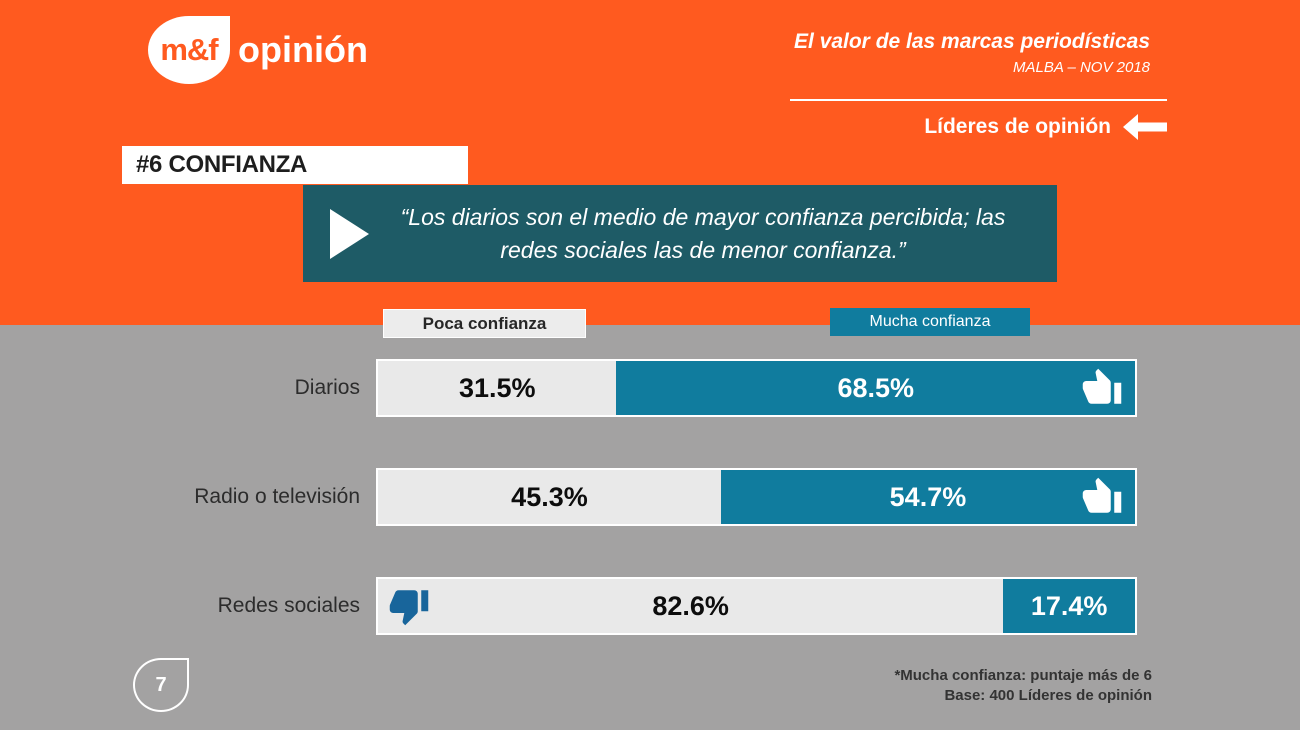  What do you see at coordinates (978, 100) in the screenshot?
I see `header-divider` at bounding box center [978, 100].